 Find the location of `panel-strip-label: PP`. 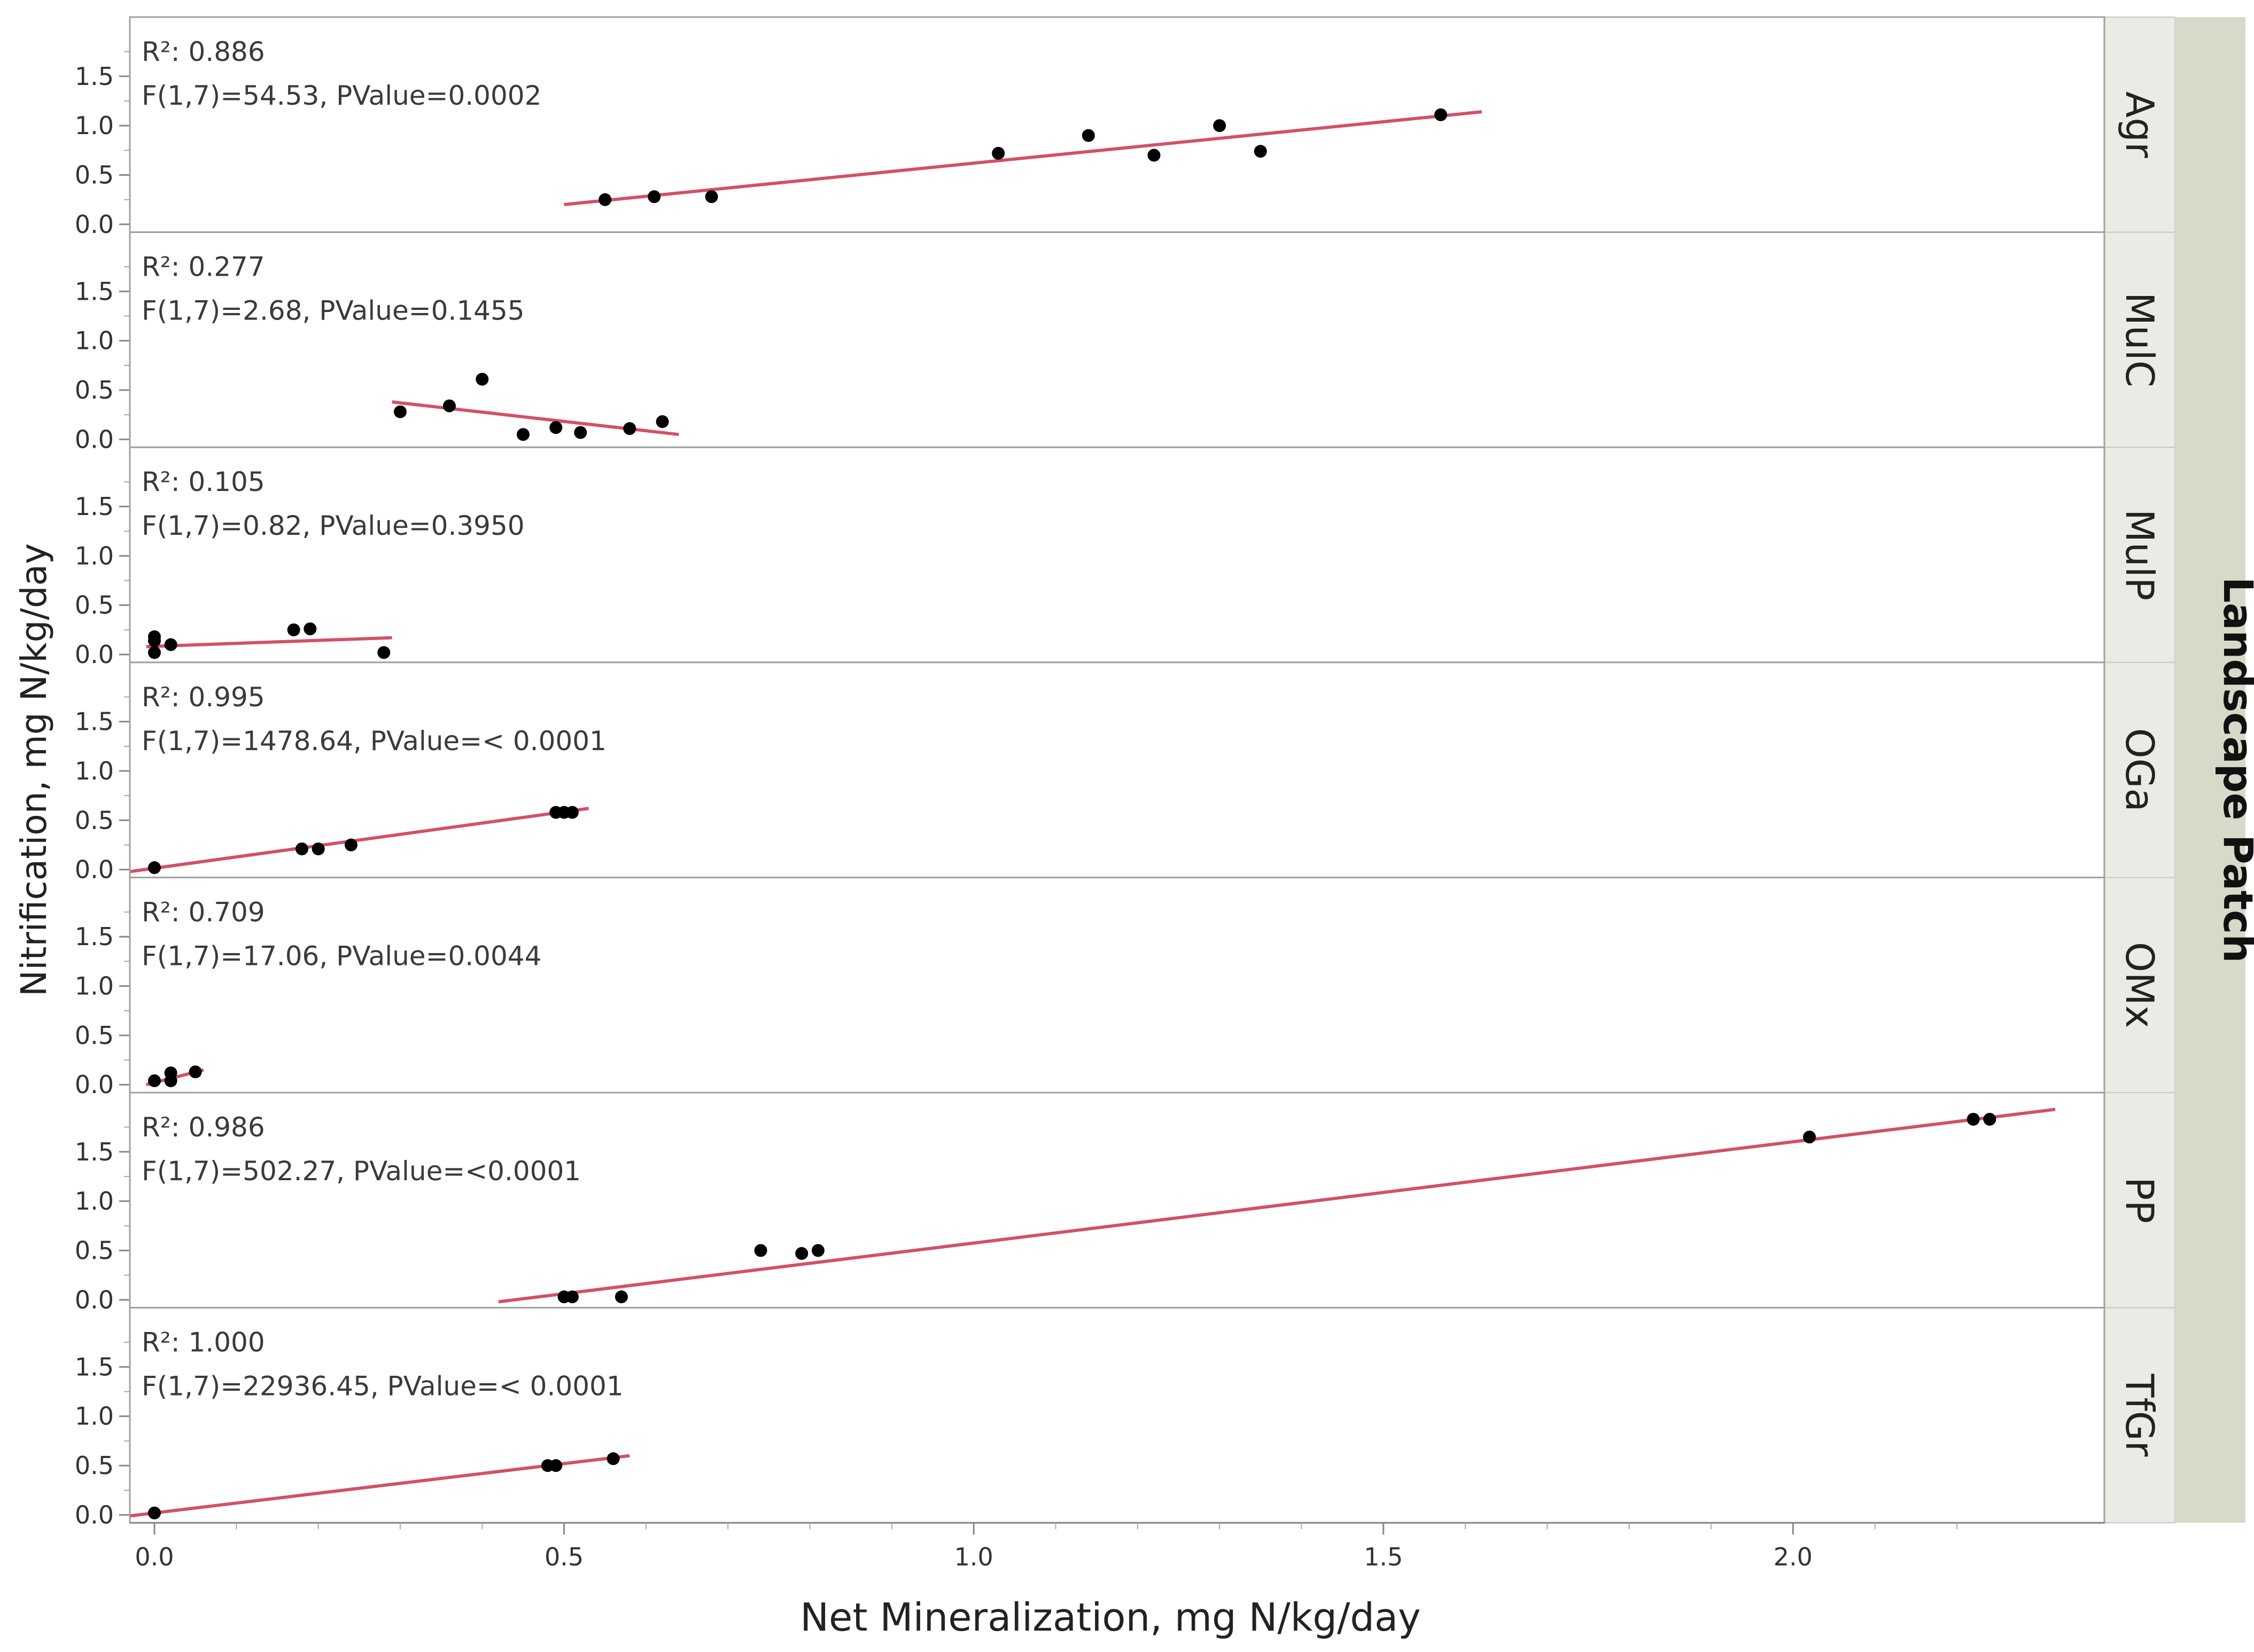

panel-strip-label: PP is located at coordinates (2139, 1200).